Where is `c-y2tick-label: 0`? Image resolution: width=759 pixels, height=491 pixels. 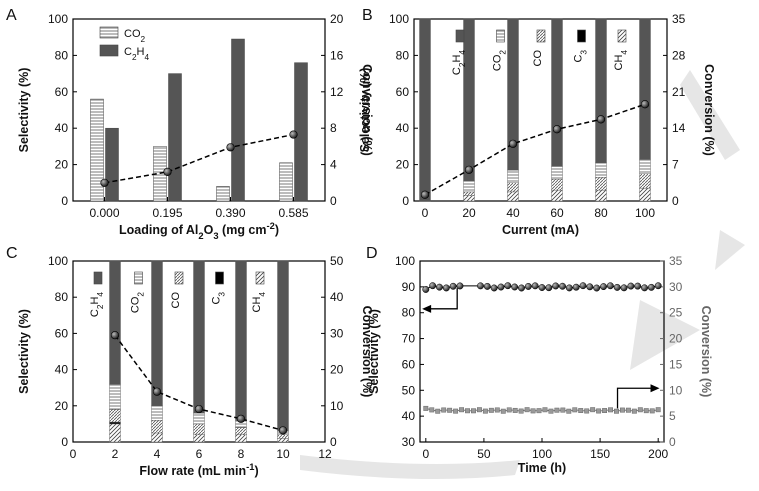 c-y2tick-label: 0 is located at coordinates (333, 442).